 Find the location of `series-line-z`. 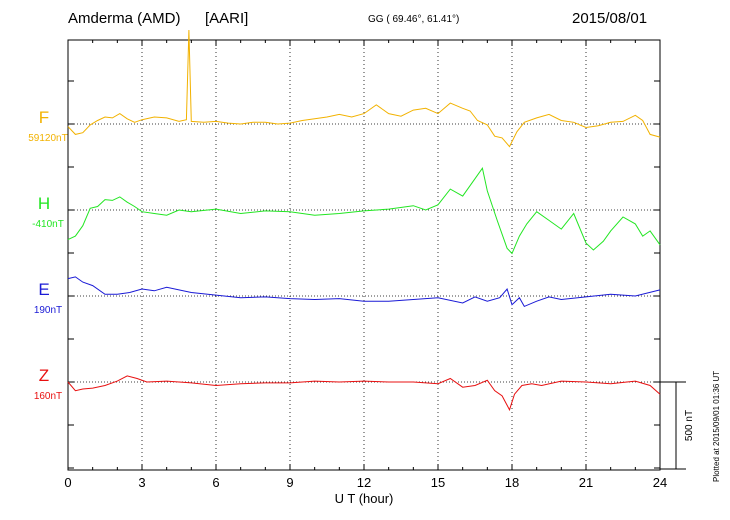

series-line-z is located at coordinates (364, 393).